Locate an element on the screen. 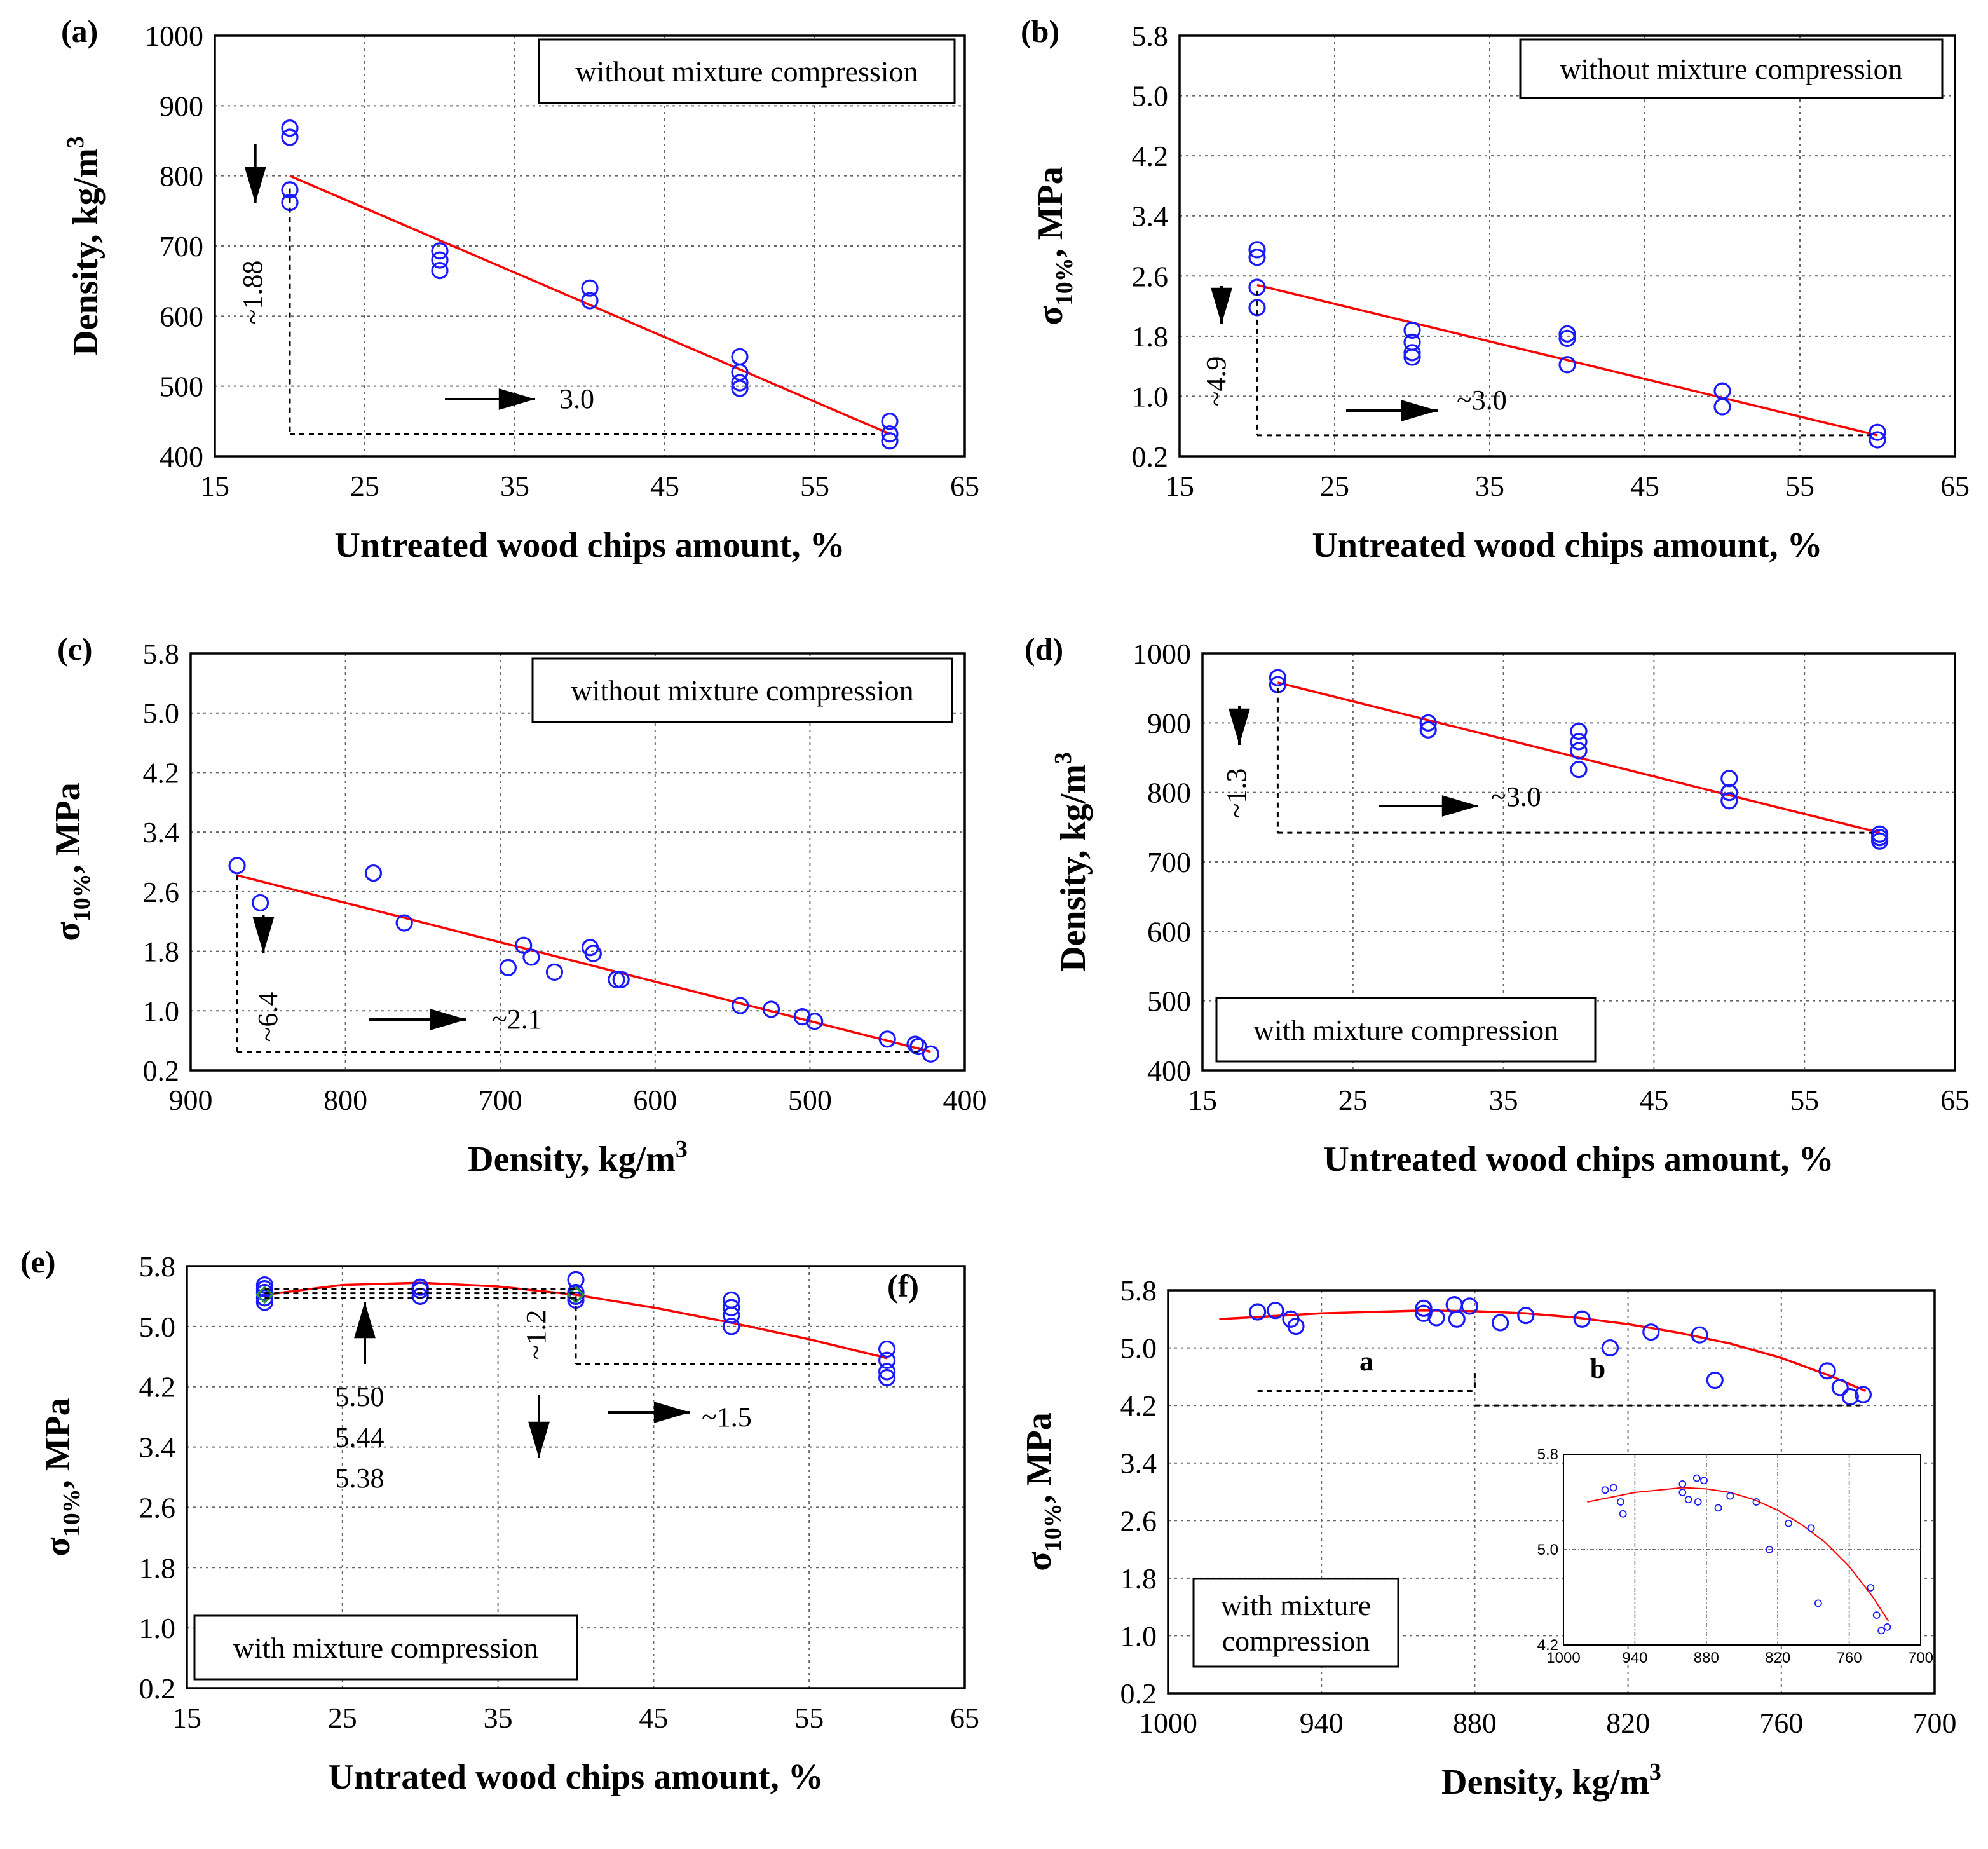  x-tick-label: 700 is located at coordinates (1935, 1723).